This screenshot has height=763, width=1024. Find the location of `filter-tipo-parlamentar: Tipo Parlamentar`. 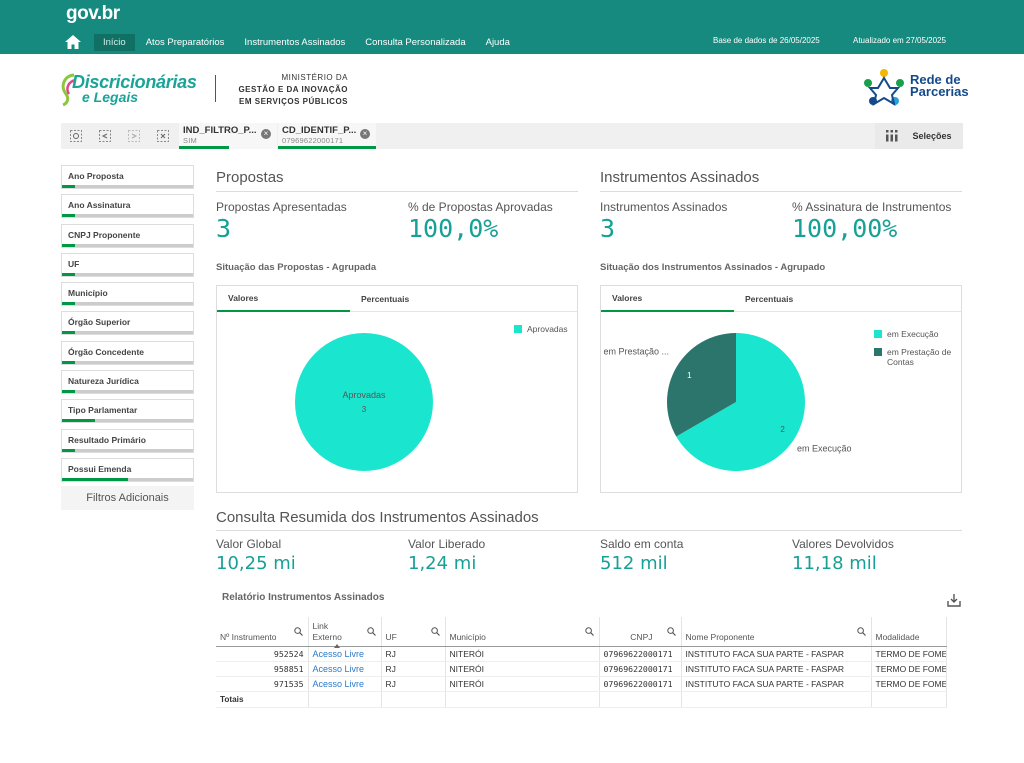

filter-tipo-parlamentar: Tipo Parlamentar is located at coordinates (127, 411).